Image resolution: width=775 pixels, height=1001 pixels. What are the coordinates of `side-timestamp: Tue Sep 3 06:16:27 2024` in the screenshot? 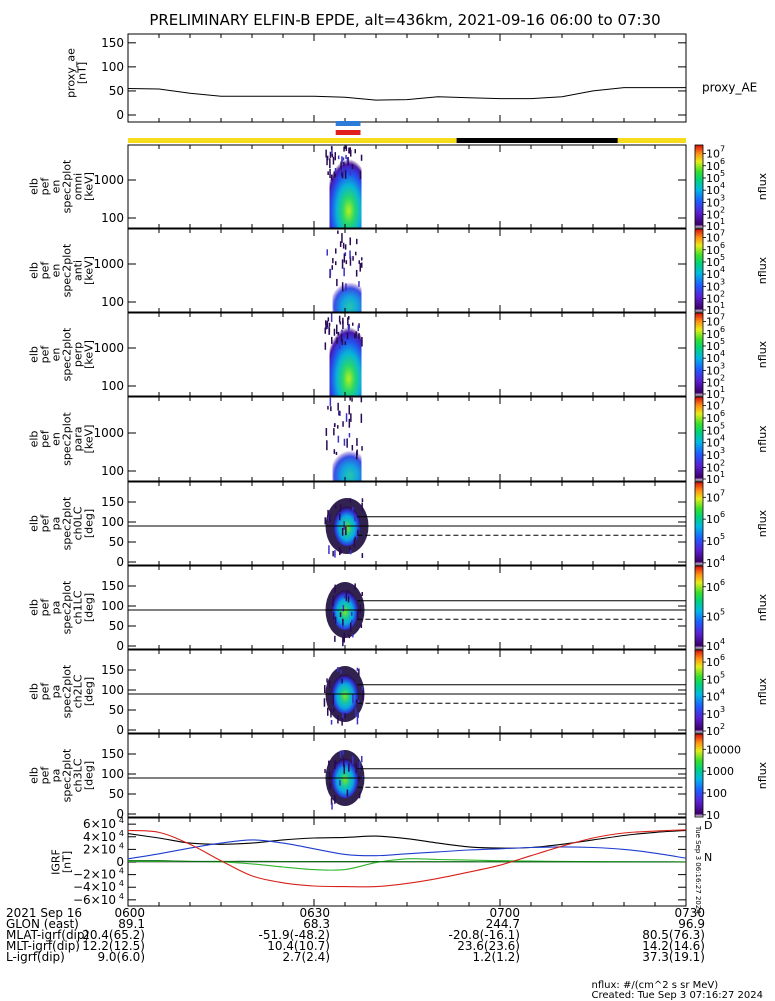 It's located at (698, 869).